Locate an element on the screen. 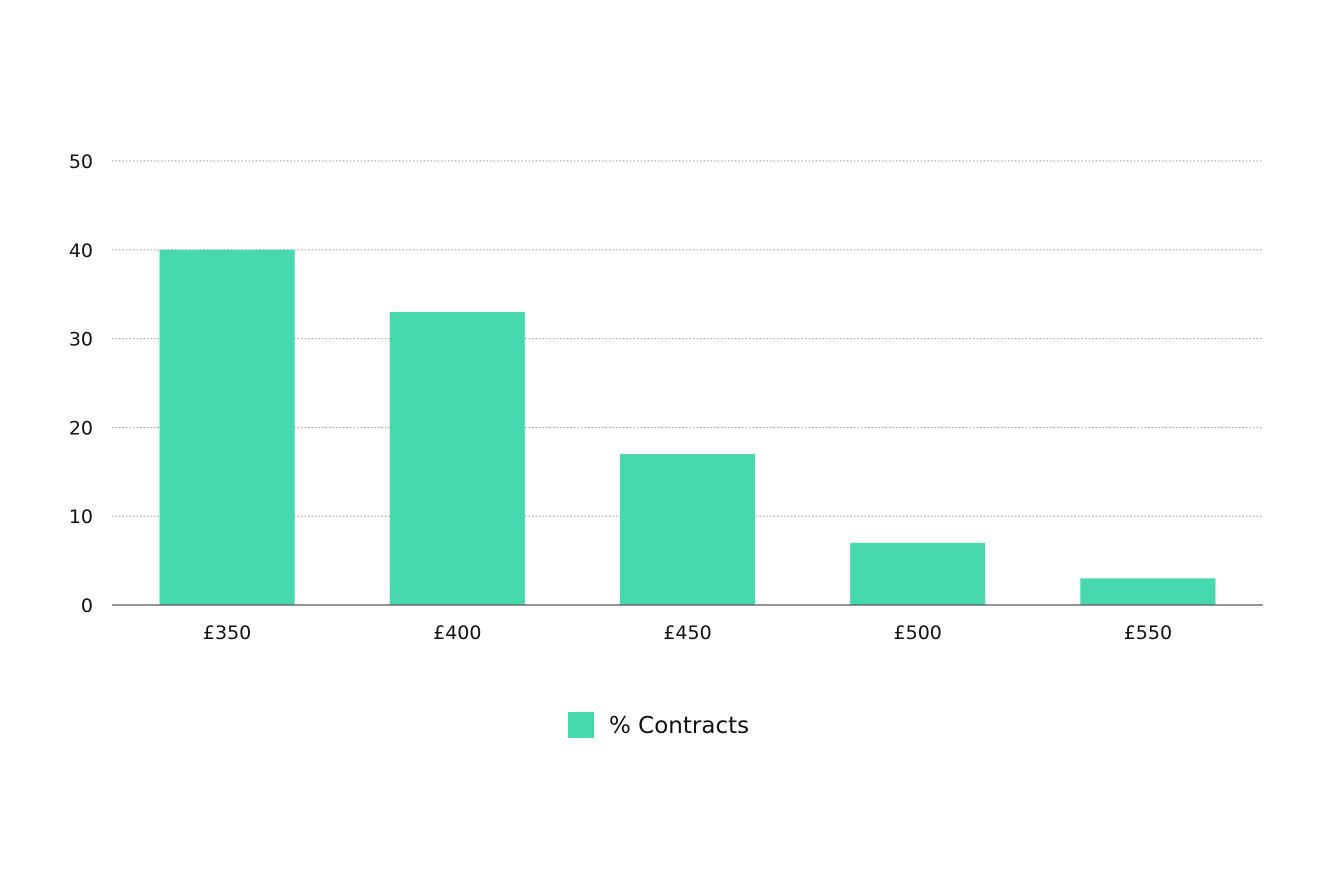  legend-swatch is located at coordinates (581, 725).